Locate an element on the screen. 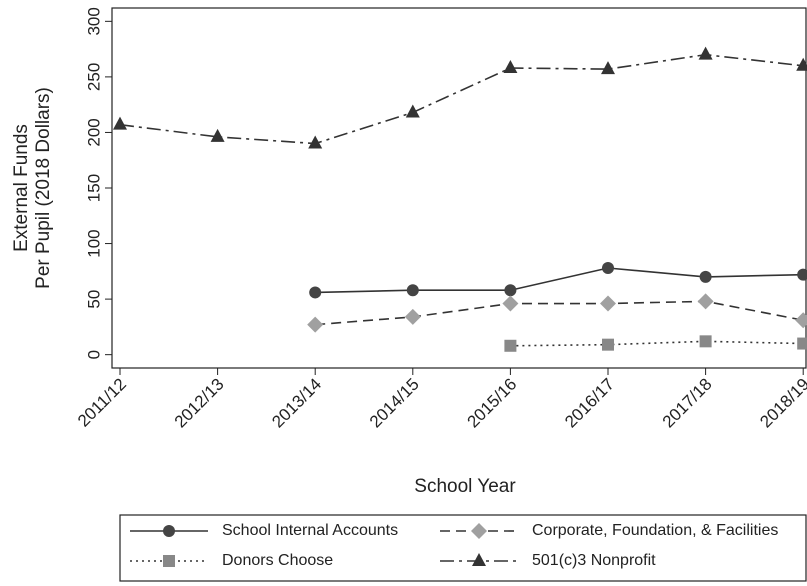 The image size is (807, 586). y-axis-title: External Funds is located at coordinates (21, 188).